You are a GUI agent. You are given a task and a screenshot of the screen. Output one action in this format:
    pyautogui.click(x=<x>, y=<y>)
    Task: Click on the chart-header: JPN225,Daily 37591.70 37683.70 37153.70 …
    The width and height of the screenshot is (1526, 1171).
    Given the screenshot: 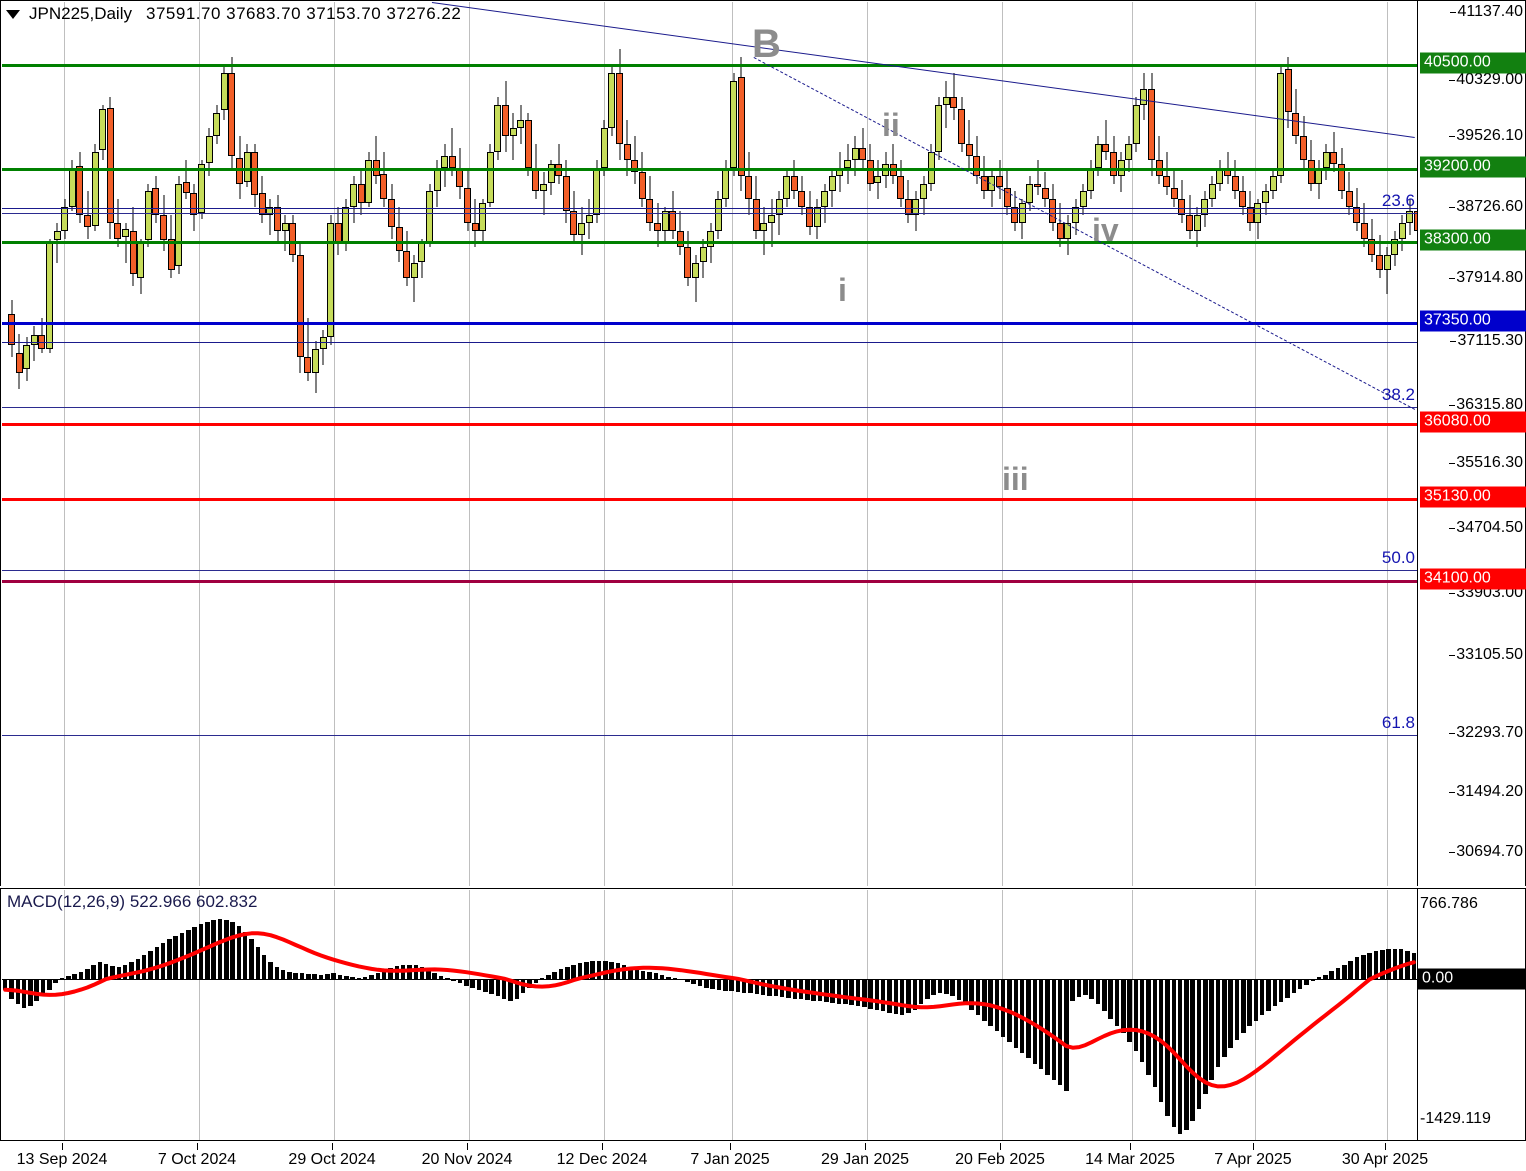 What is the action you would take?
    pyautogui.click(x=233, y=14)
    